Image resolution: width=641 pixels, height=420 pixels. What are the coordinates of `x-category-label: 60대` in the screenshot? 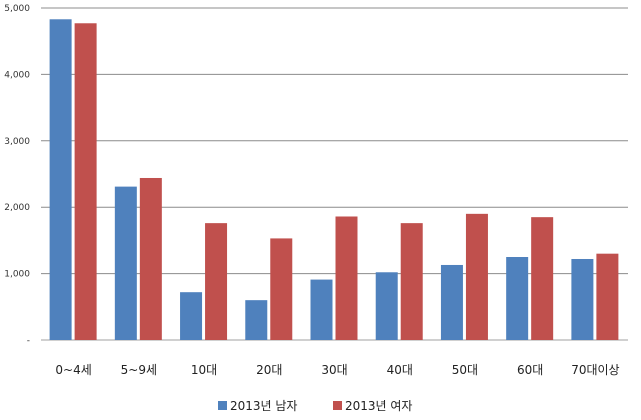 It's located at (530, 370).